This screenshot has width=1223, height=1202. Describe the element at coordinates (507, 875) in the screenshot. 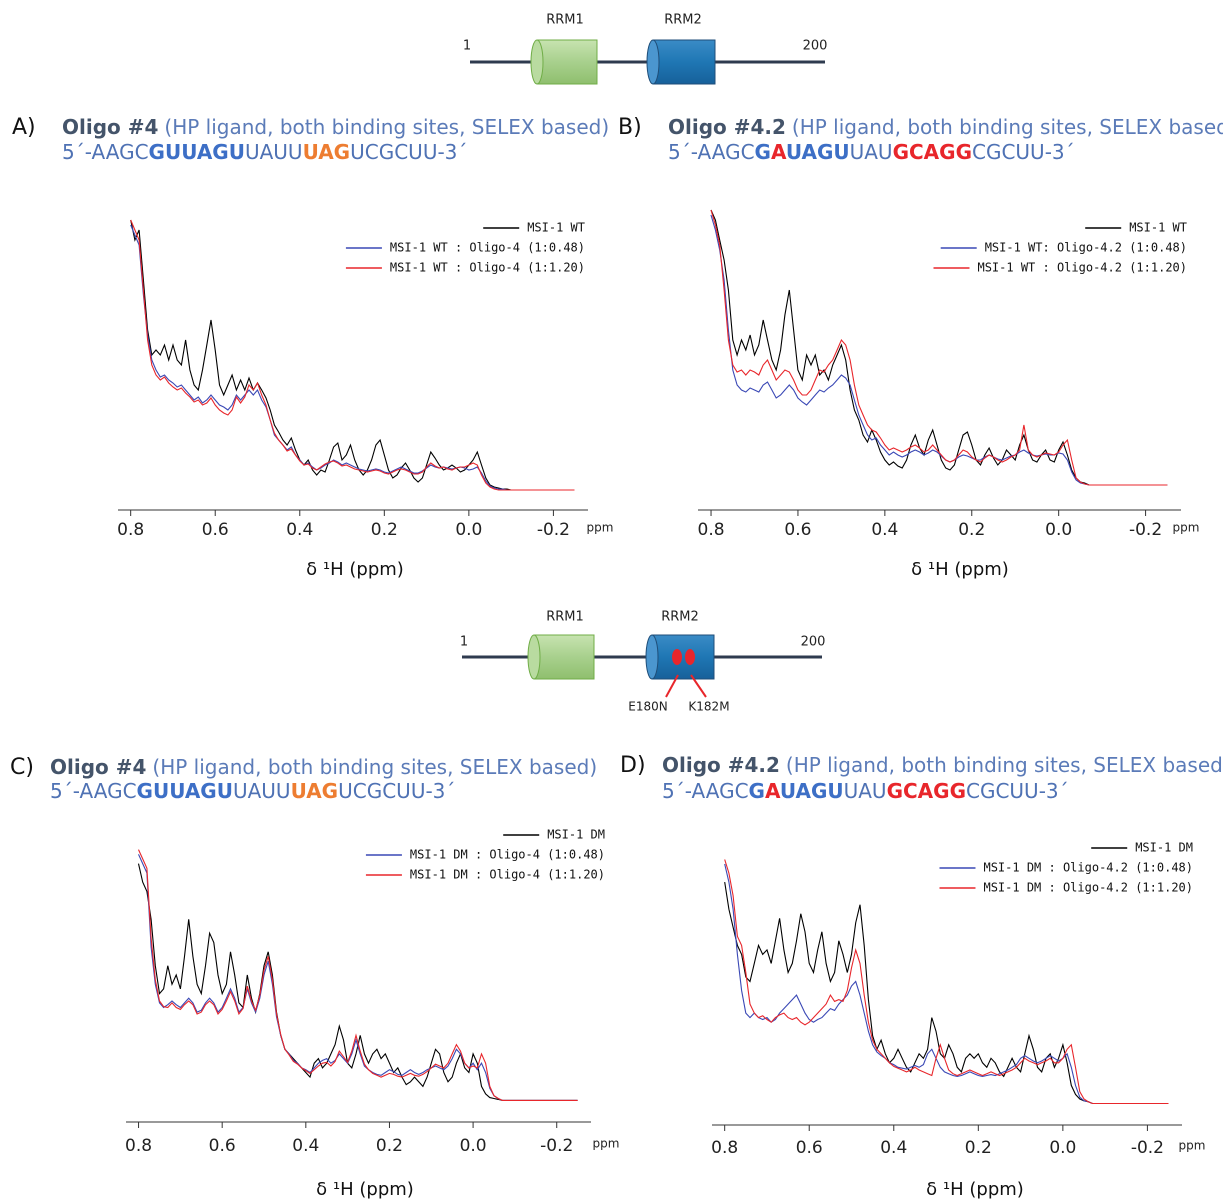

I see `legend-label: MSI-1 DM : Oligo-4 (1:1.20)` at that location.